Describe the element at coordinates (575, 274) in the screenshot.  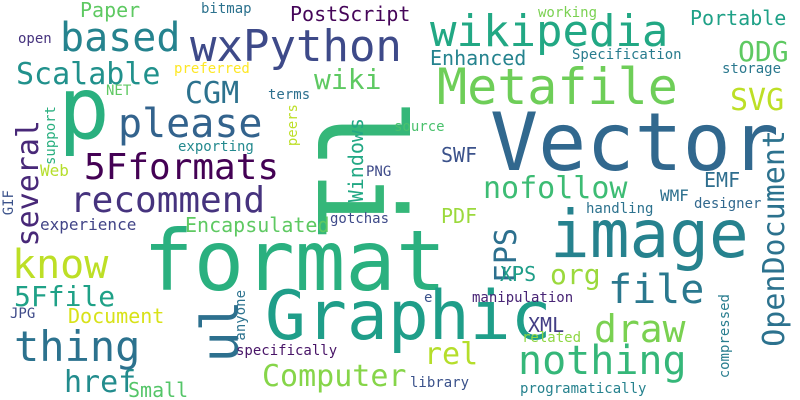
I see `word-org: org` at that location.